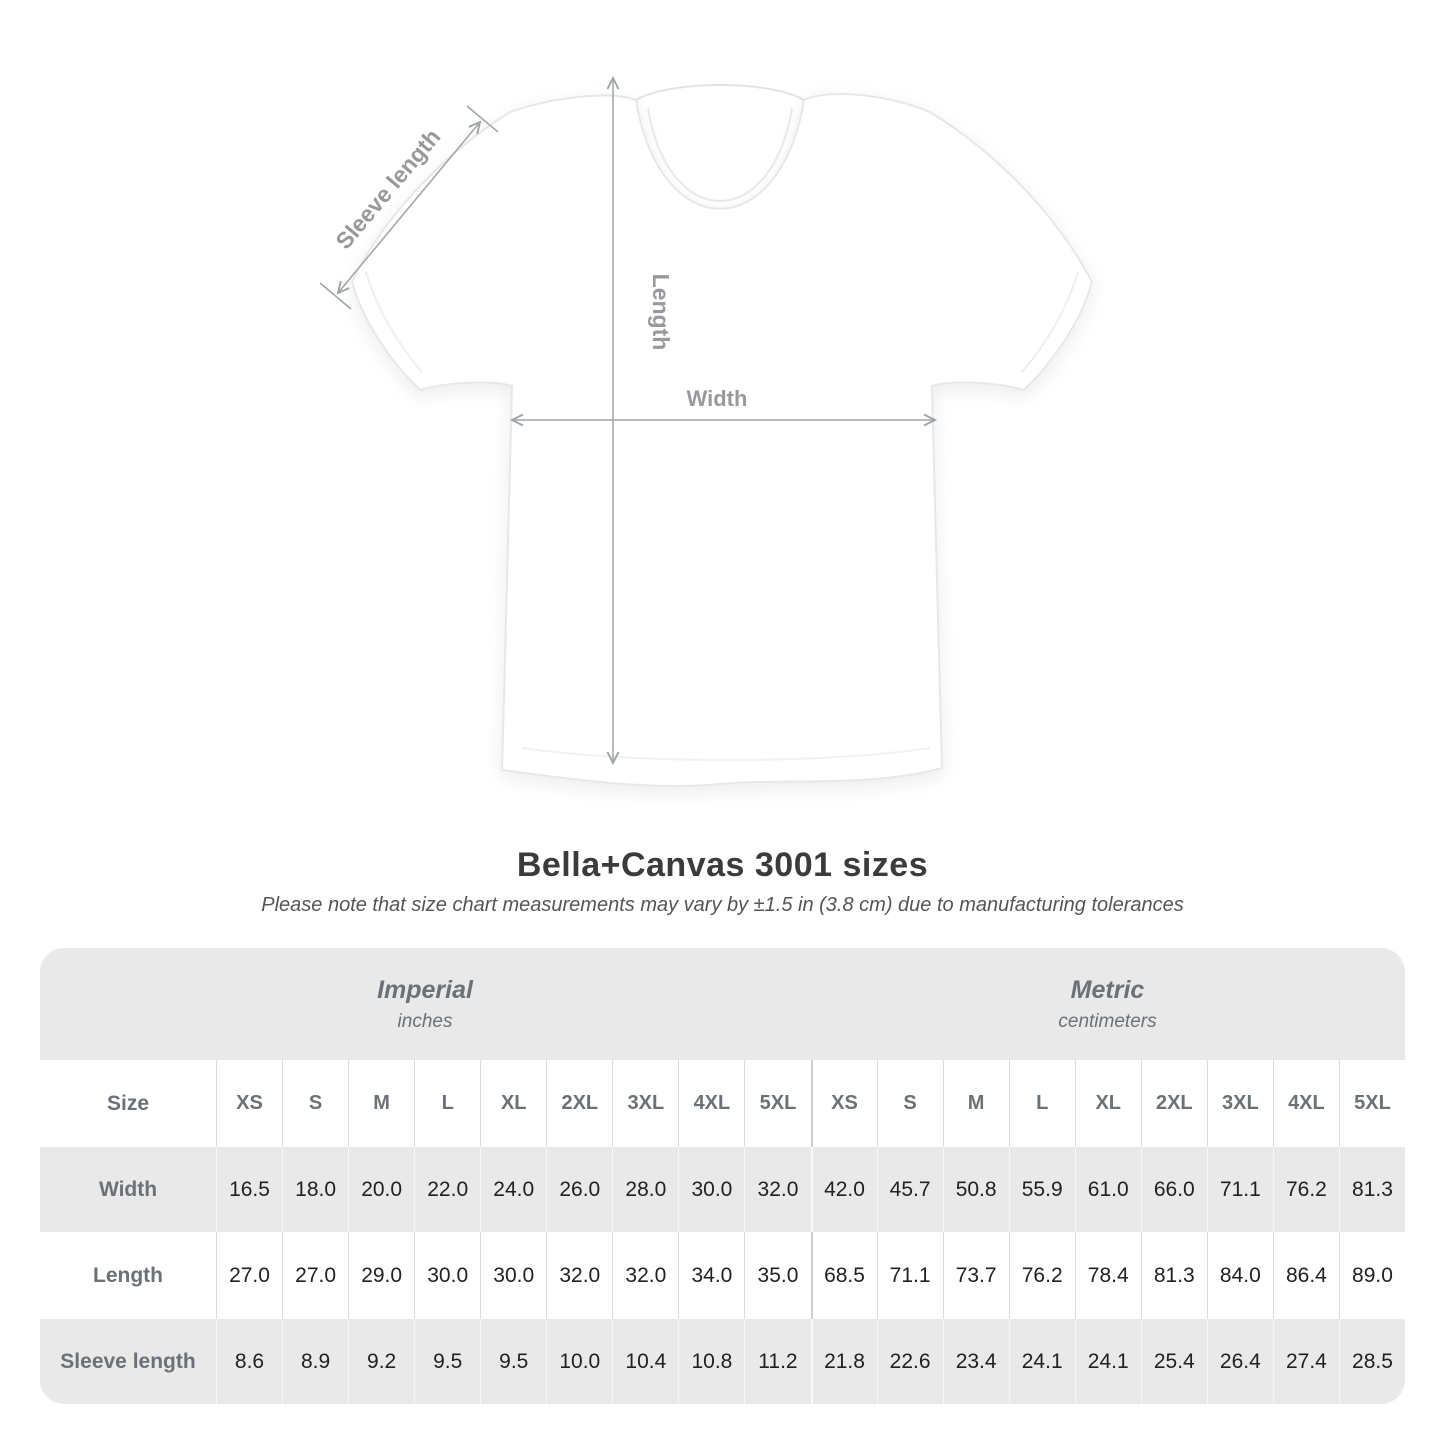  I want to click on measurement-cell: 34.0, so click(711, 1275).